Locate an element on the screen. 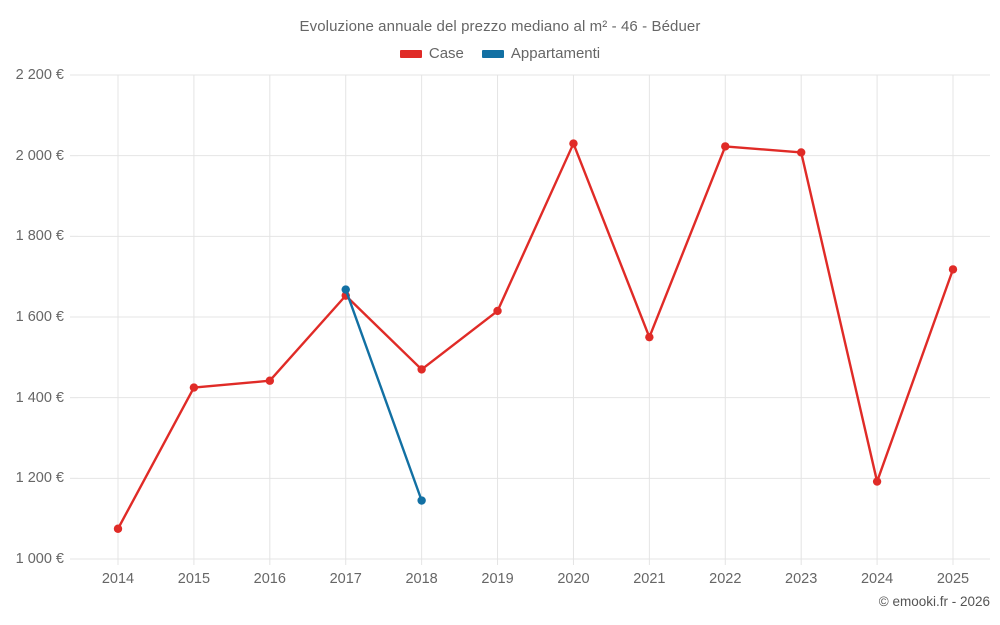 The height and width of the screenshot is (625, 1000). y-axis-label: 1 600 € is located at coordinates (39, 317).